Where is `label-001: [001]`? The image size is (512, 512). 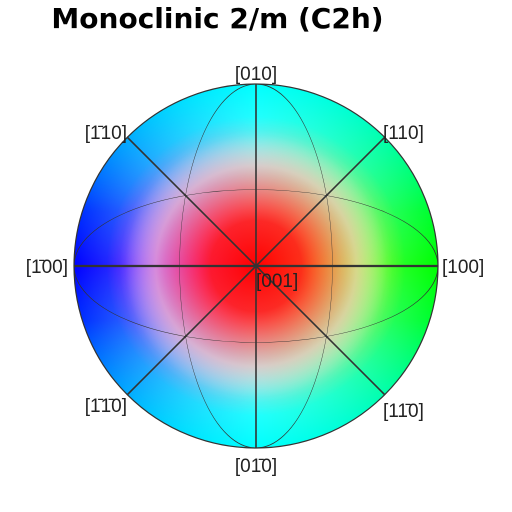 label-001: [001] is located at coordinates (277, 281).